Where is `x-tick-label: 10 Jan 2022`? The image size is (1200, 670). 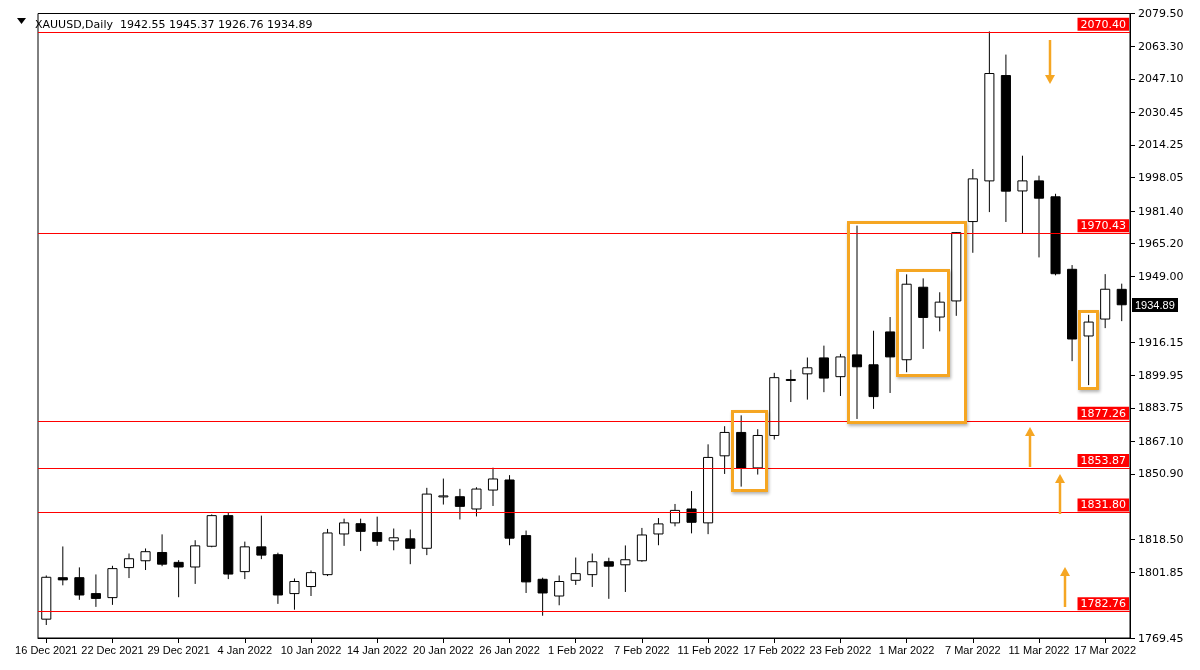 x-tick-label: 10 Jan 2022 is located at coordinates (311, 649).